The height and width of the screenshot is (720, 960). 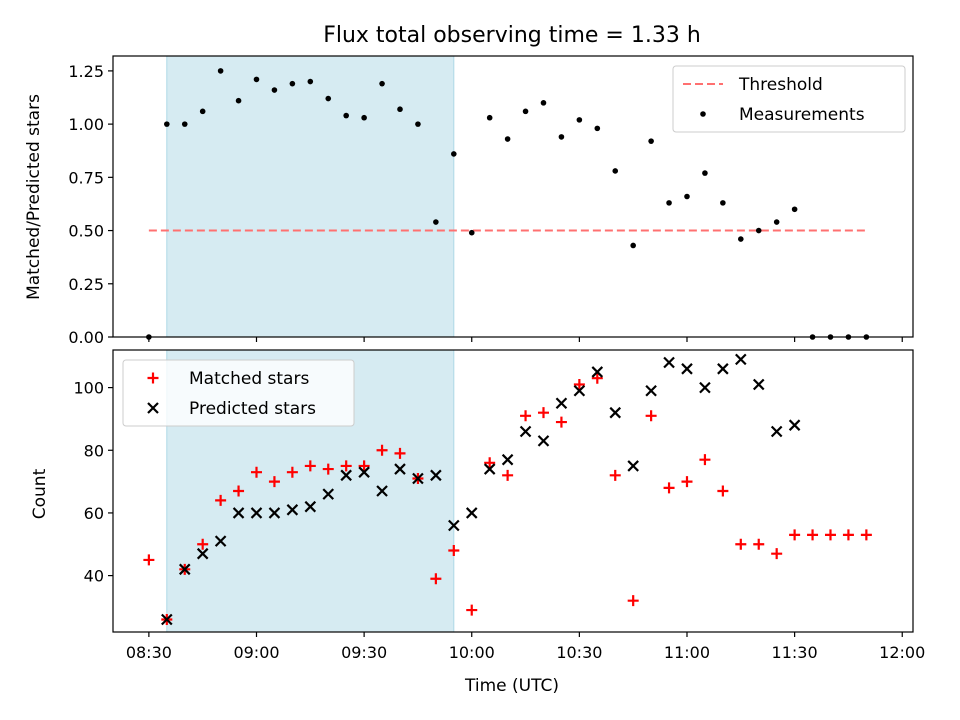 What do you see at coordinates (86, 71) in the screenshot?
I see `y-tick-label: 1.25` at bounding box center [86, 71].